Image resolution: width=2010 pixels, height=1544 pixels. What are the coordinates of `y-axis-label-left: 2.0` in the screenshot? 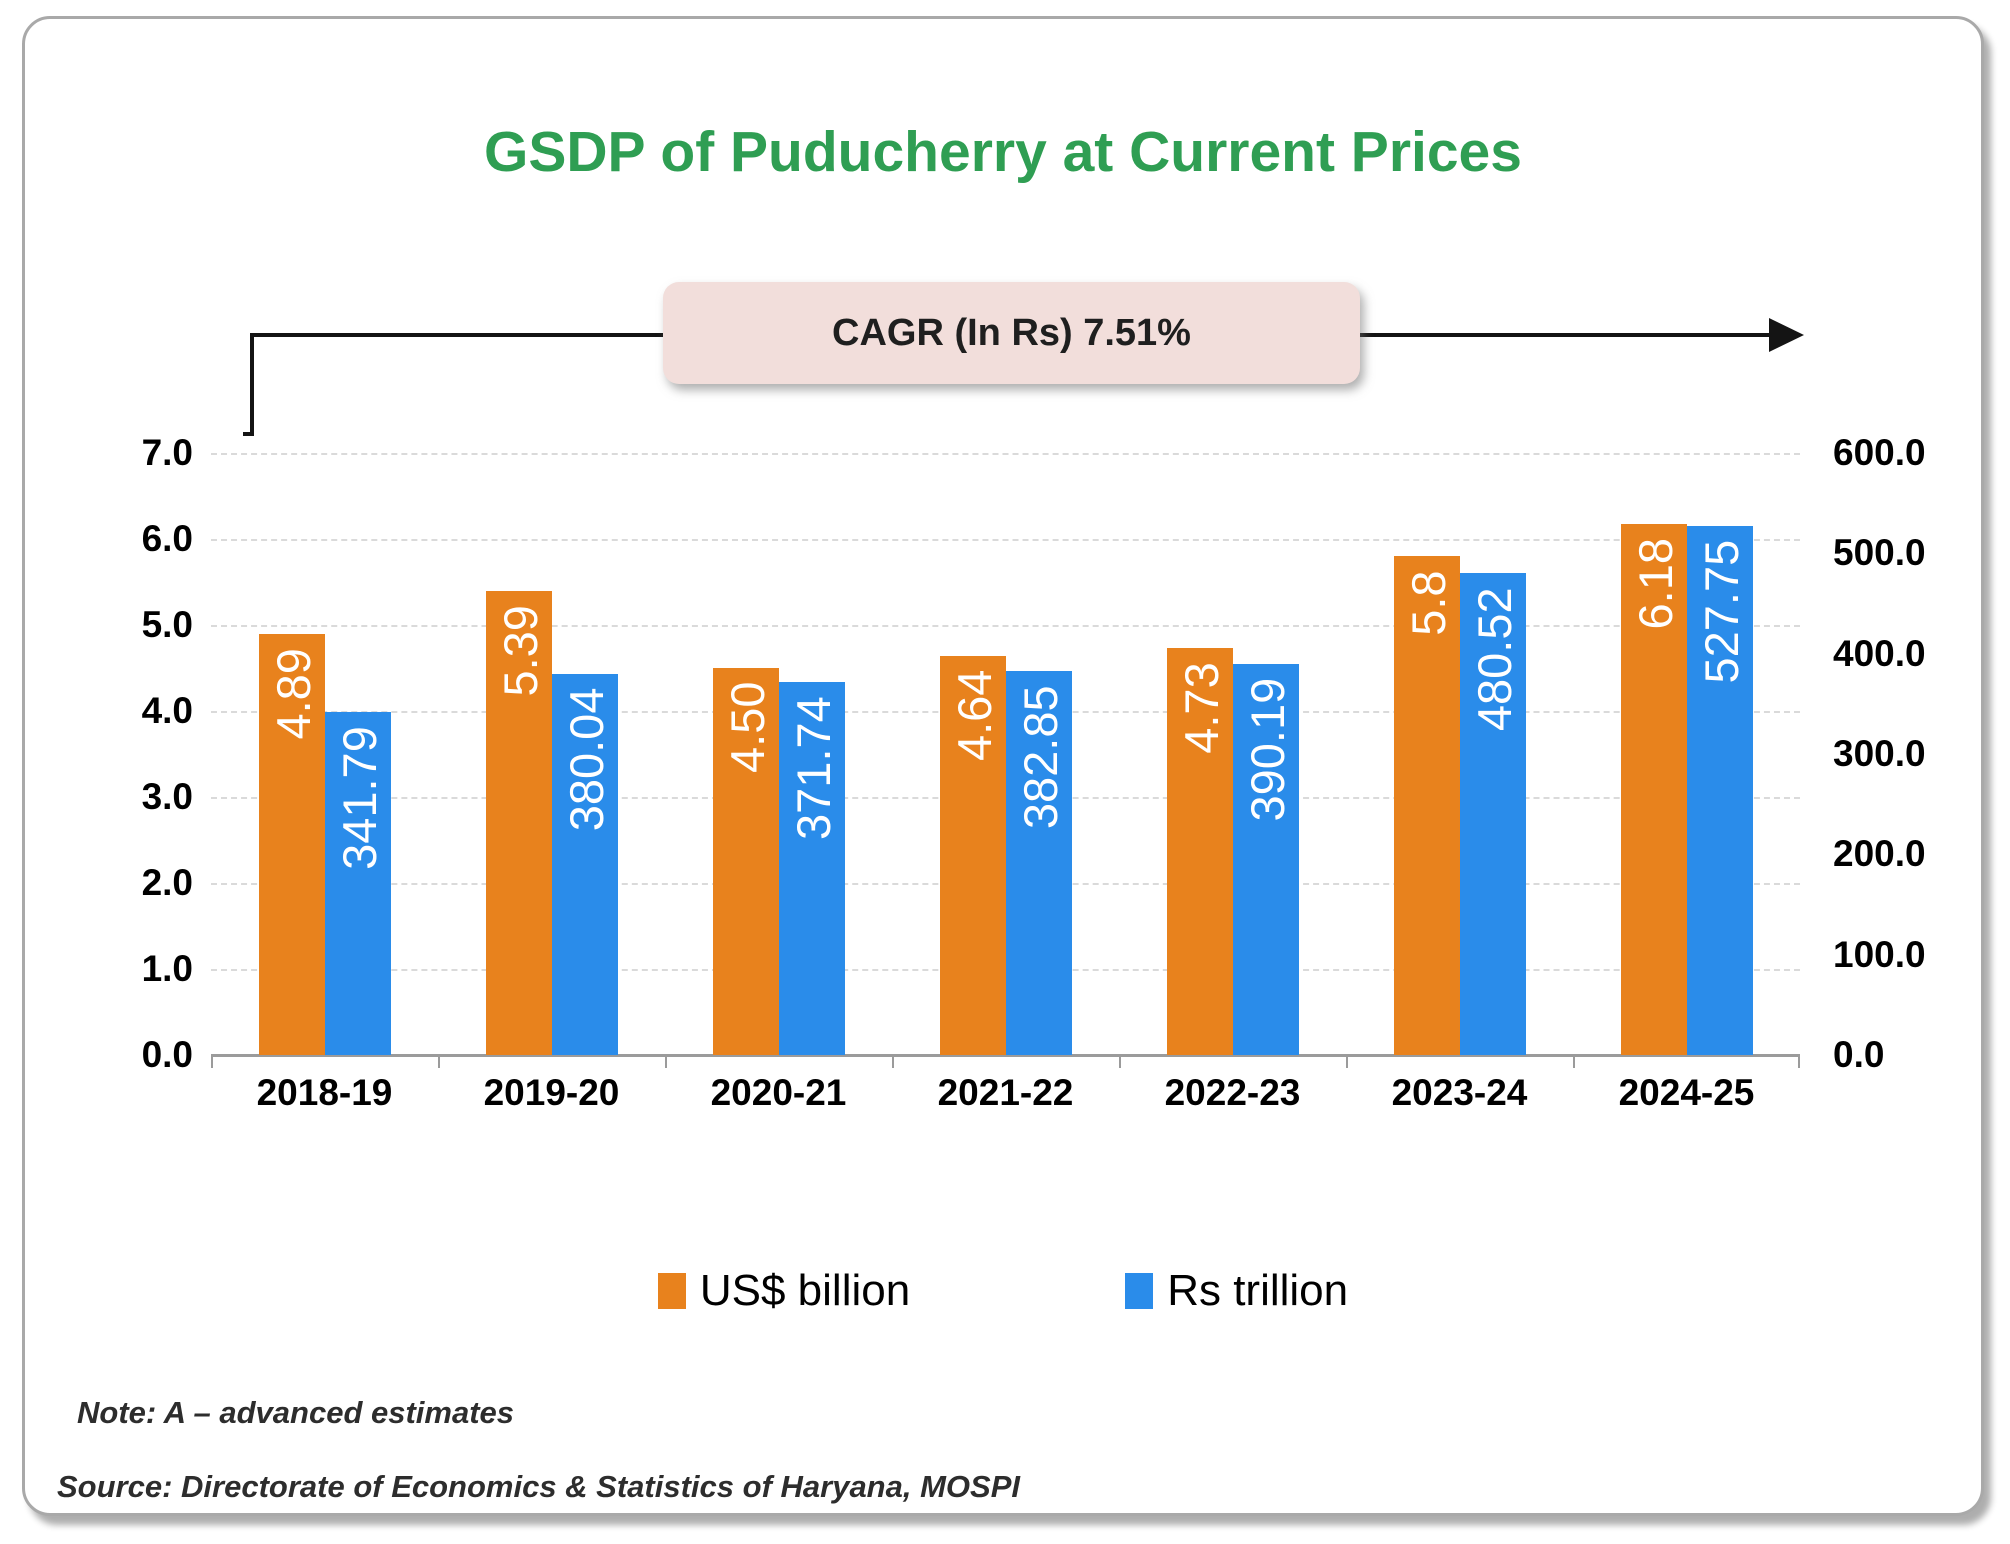 It's located at (167, 882).